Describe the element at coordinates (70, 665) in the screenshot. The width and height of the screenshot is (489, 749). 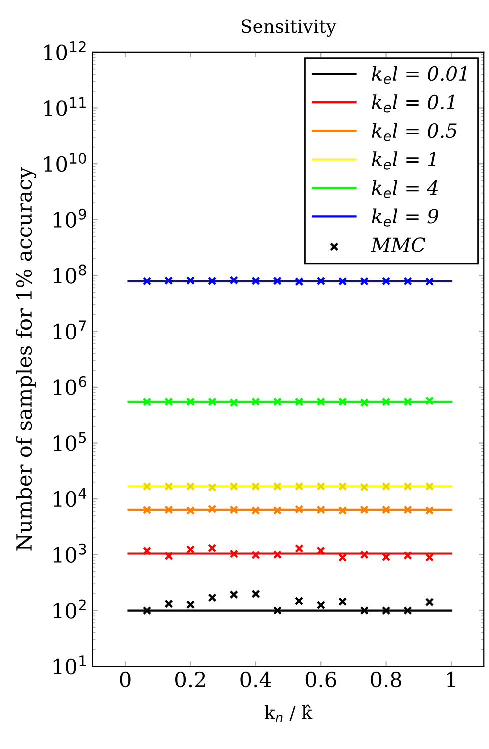
I see `y-tick-label: 10$^{1}$` at that location.